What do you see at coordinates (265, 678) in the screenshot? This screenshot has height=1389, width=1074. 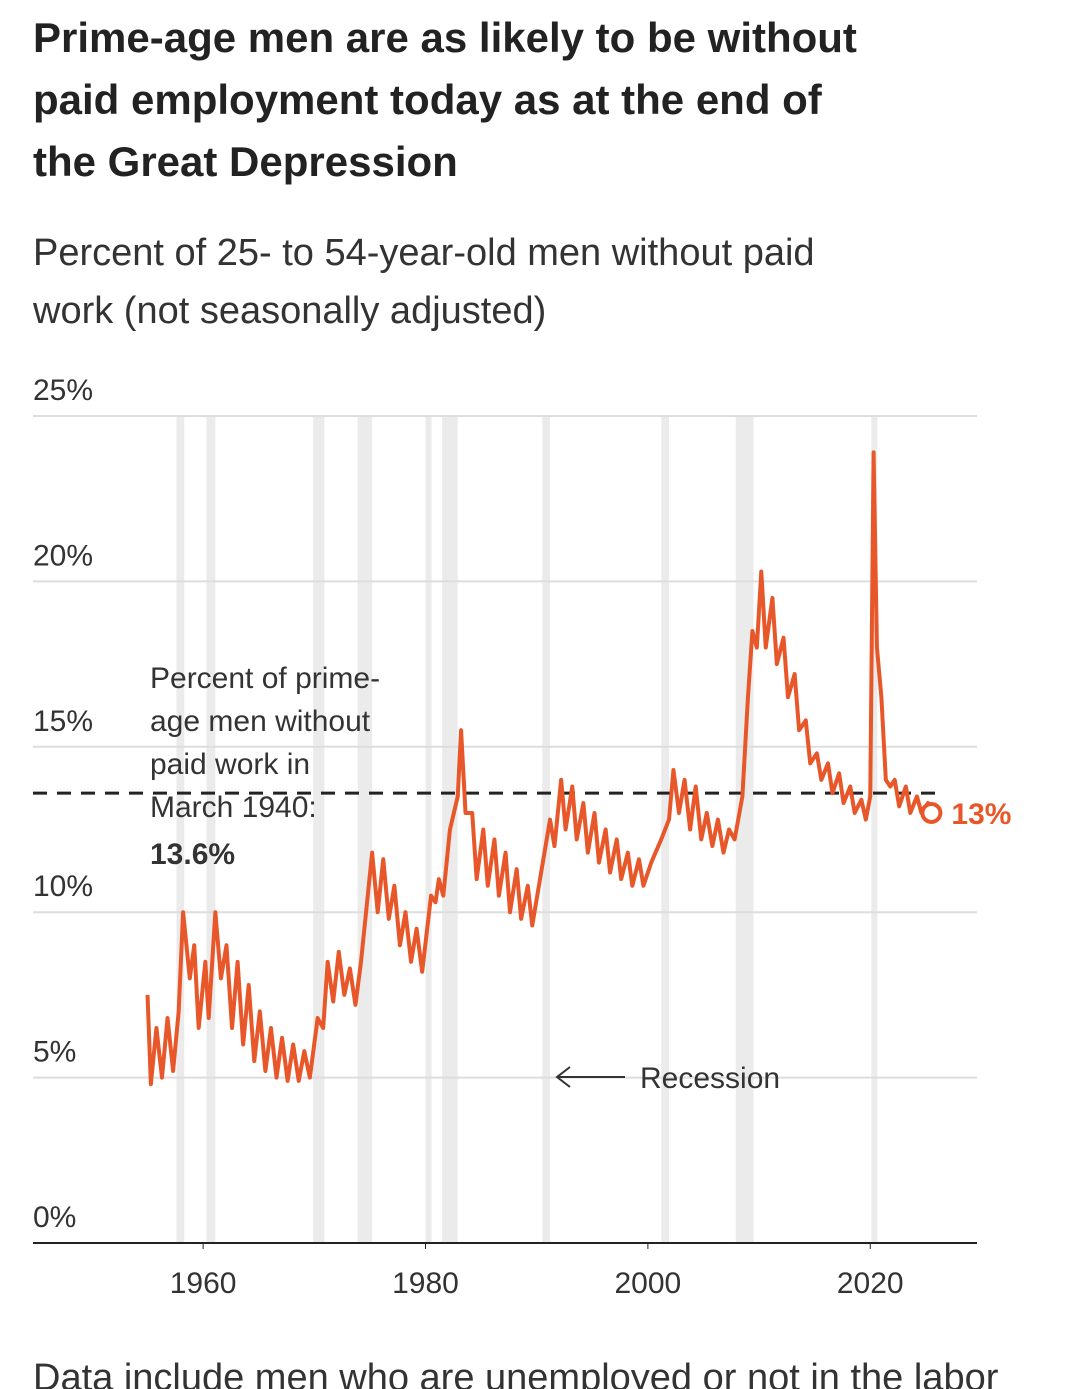 I see `reference-label: Percent of prime-` at bounding box center [265, 678].